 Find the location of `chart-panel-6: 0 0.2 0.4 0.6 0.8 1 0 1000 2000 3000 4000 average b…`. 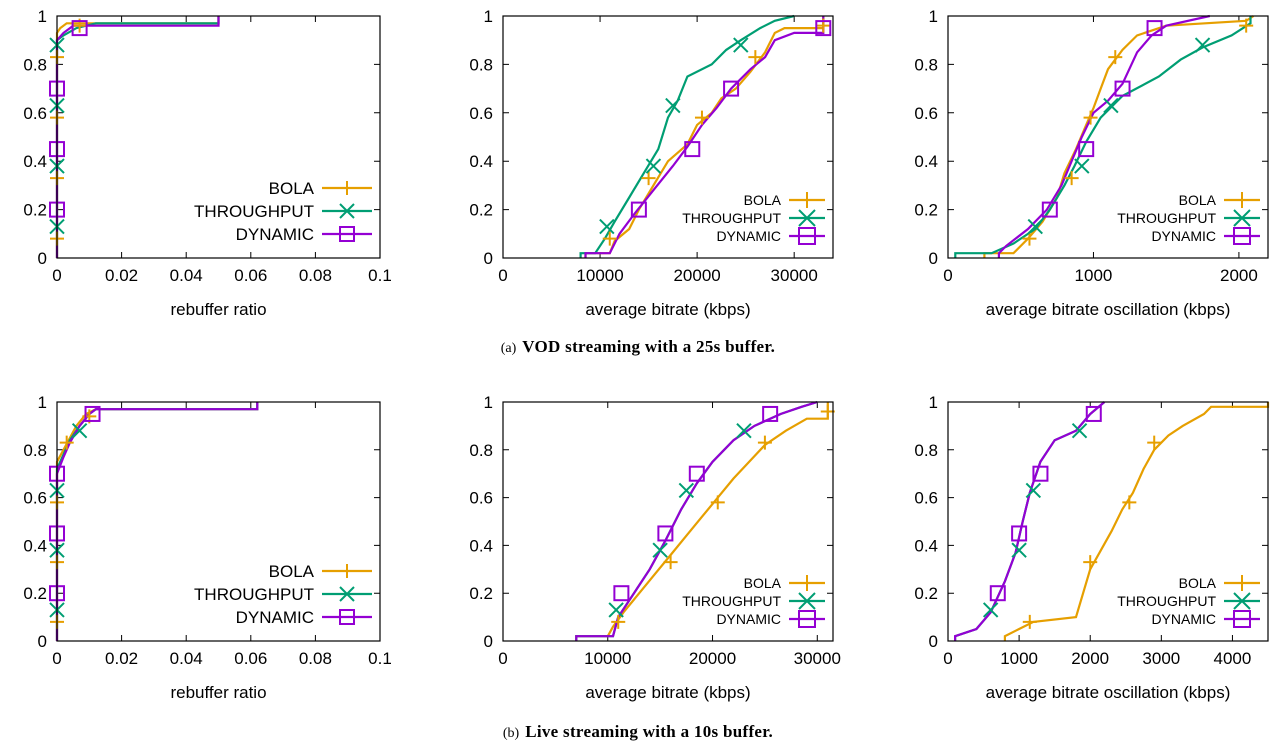

chart-panel-6: 0 0.2 0.4 0.6 0.8 1 0 1000 2000 3000 4000 average b… is located at coordinates (1092, 547).